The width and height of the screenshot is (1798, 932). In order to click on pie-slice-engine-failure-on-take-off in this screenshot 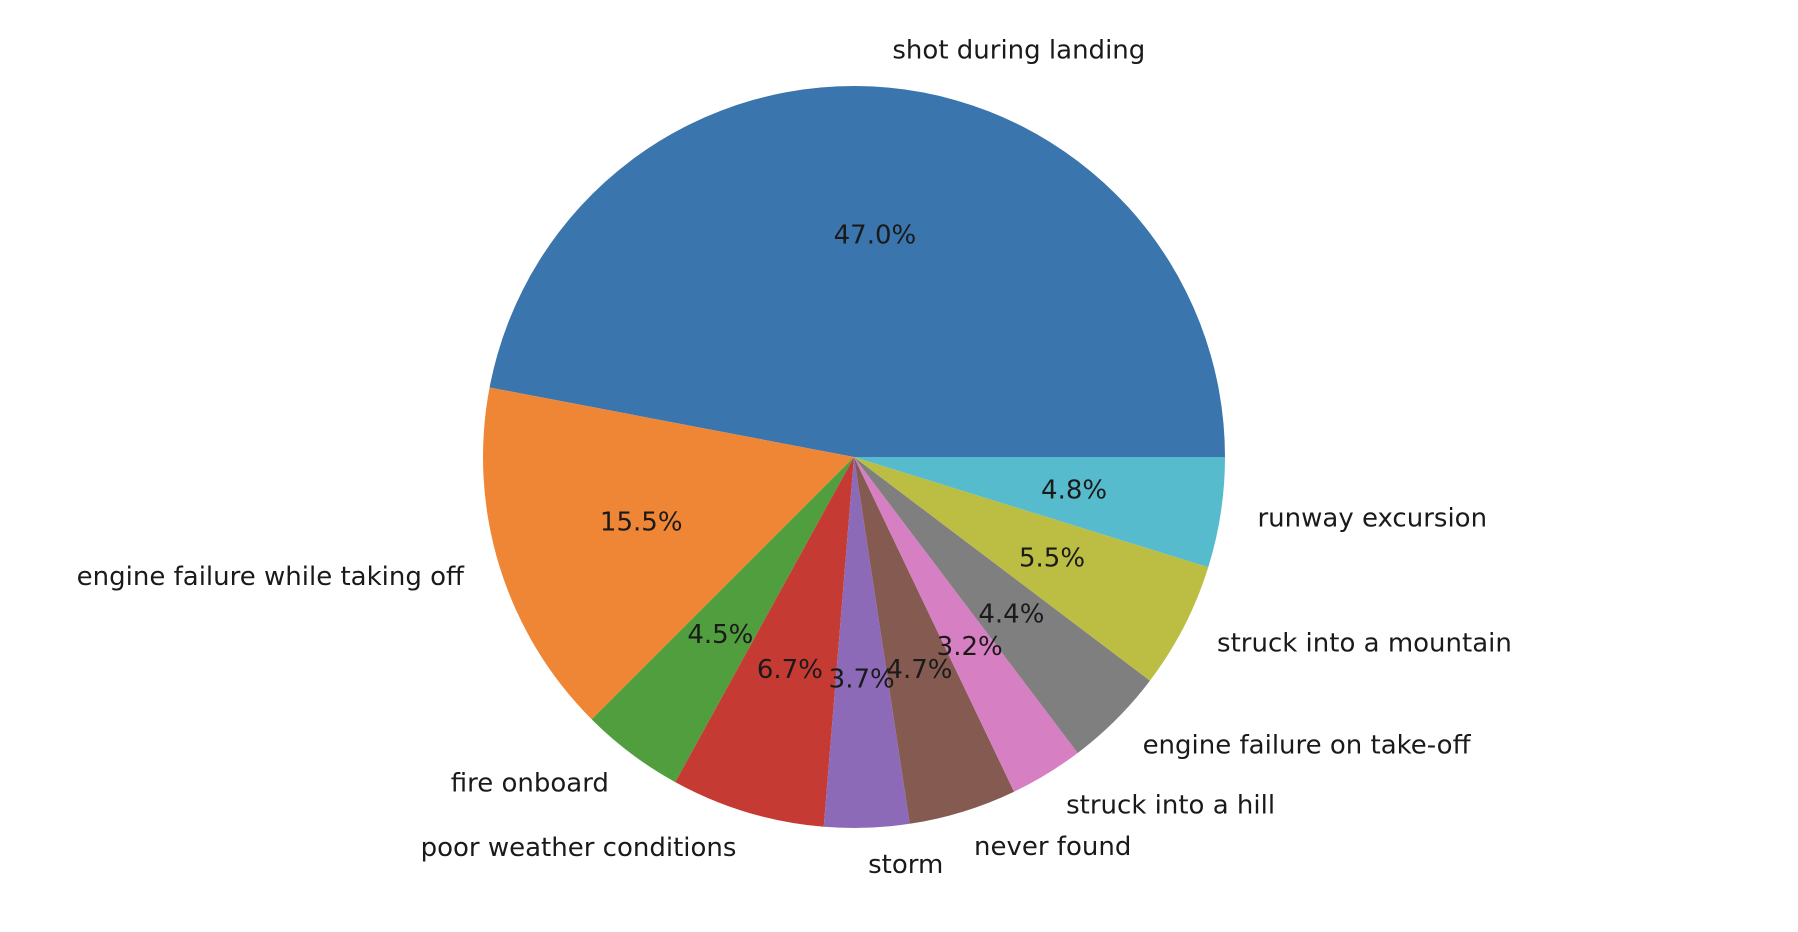, I will do `click(1002, 605)`.